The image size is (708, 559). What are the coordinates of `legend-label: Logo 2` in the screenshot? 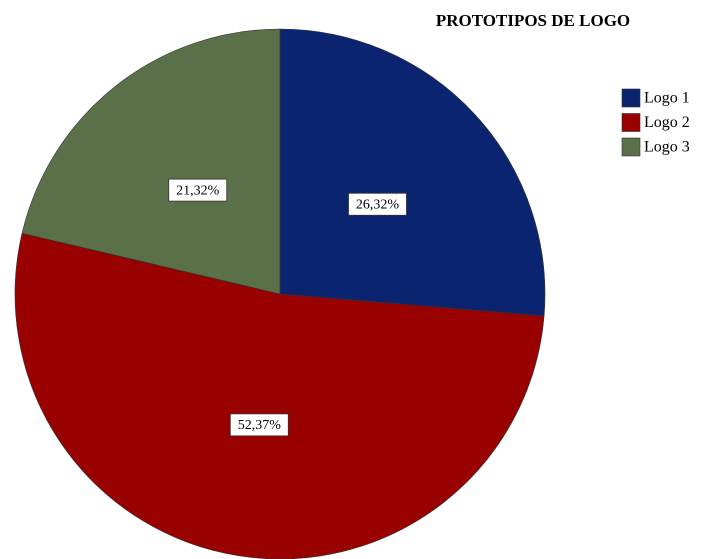 It's located at (667, 122).